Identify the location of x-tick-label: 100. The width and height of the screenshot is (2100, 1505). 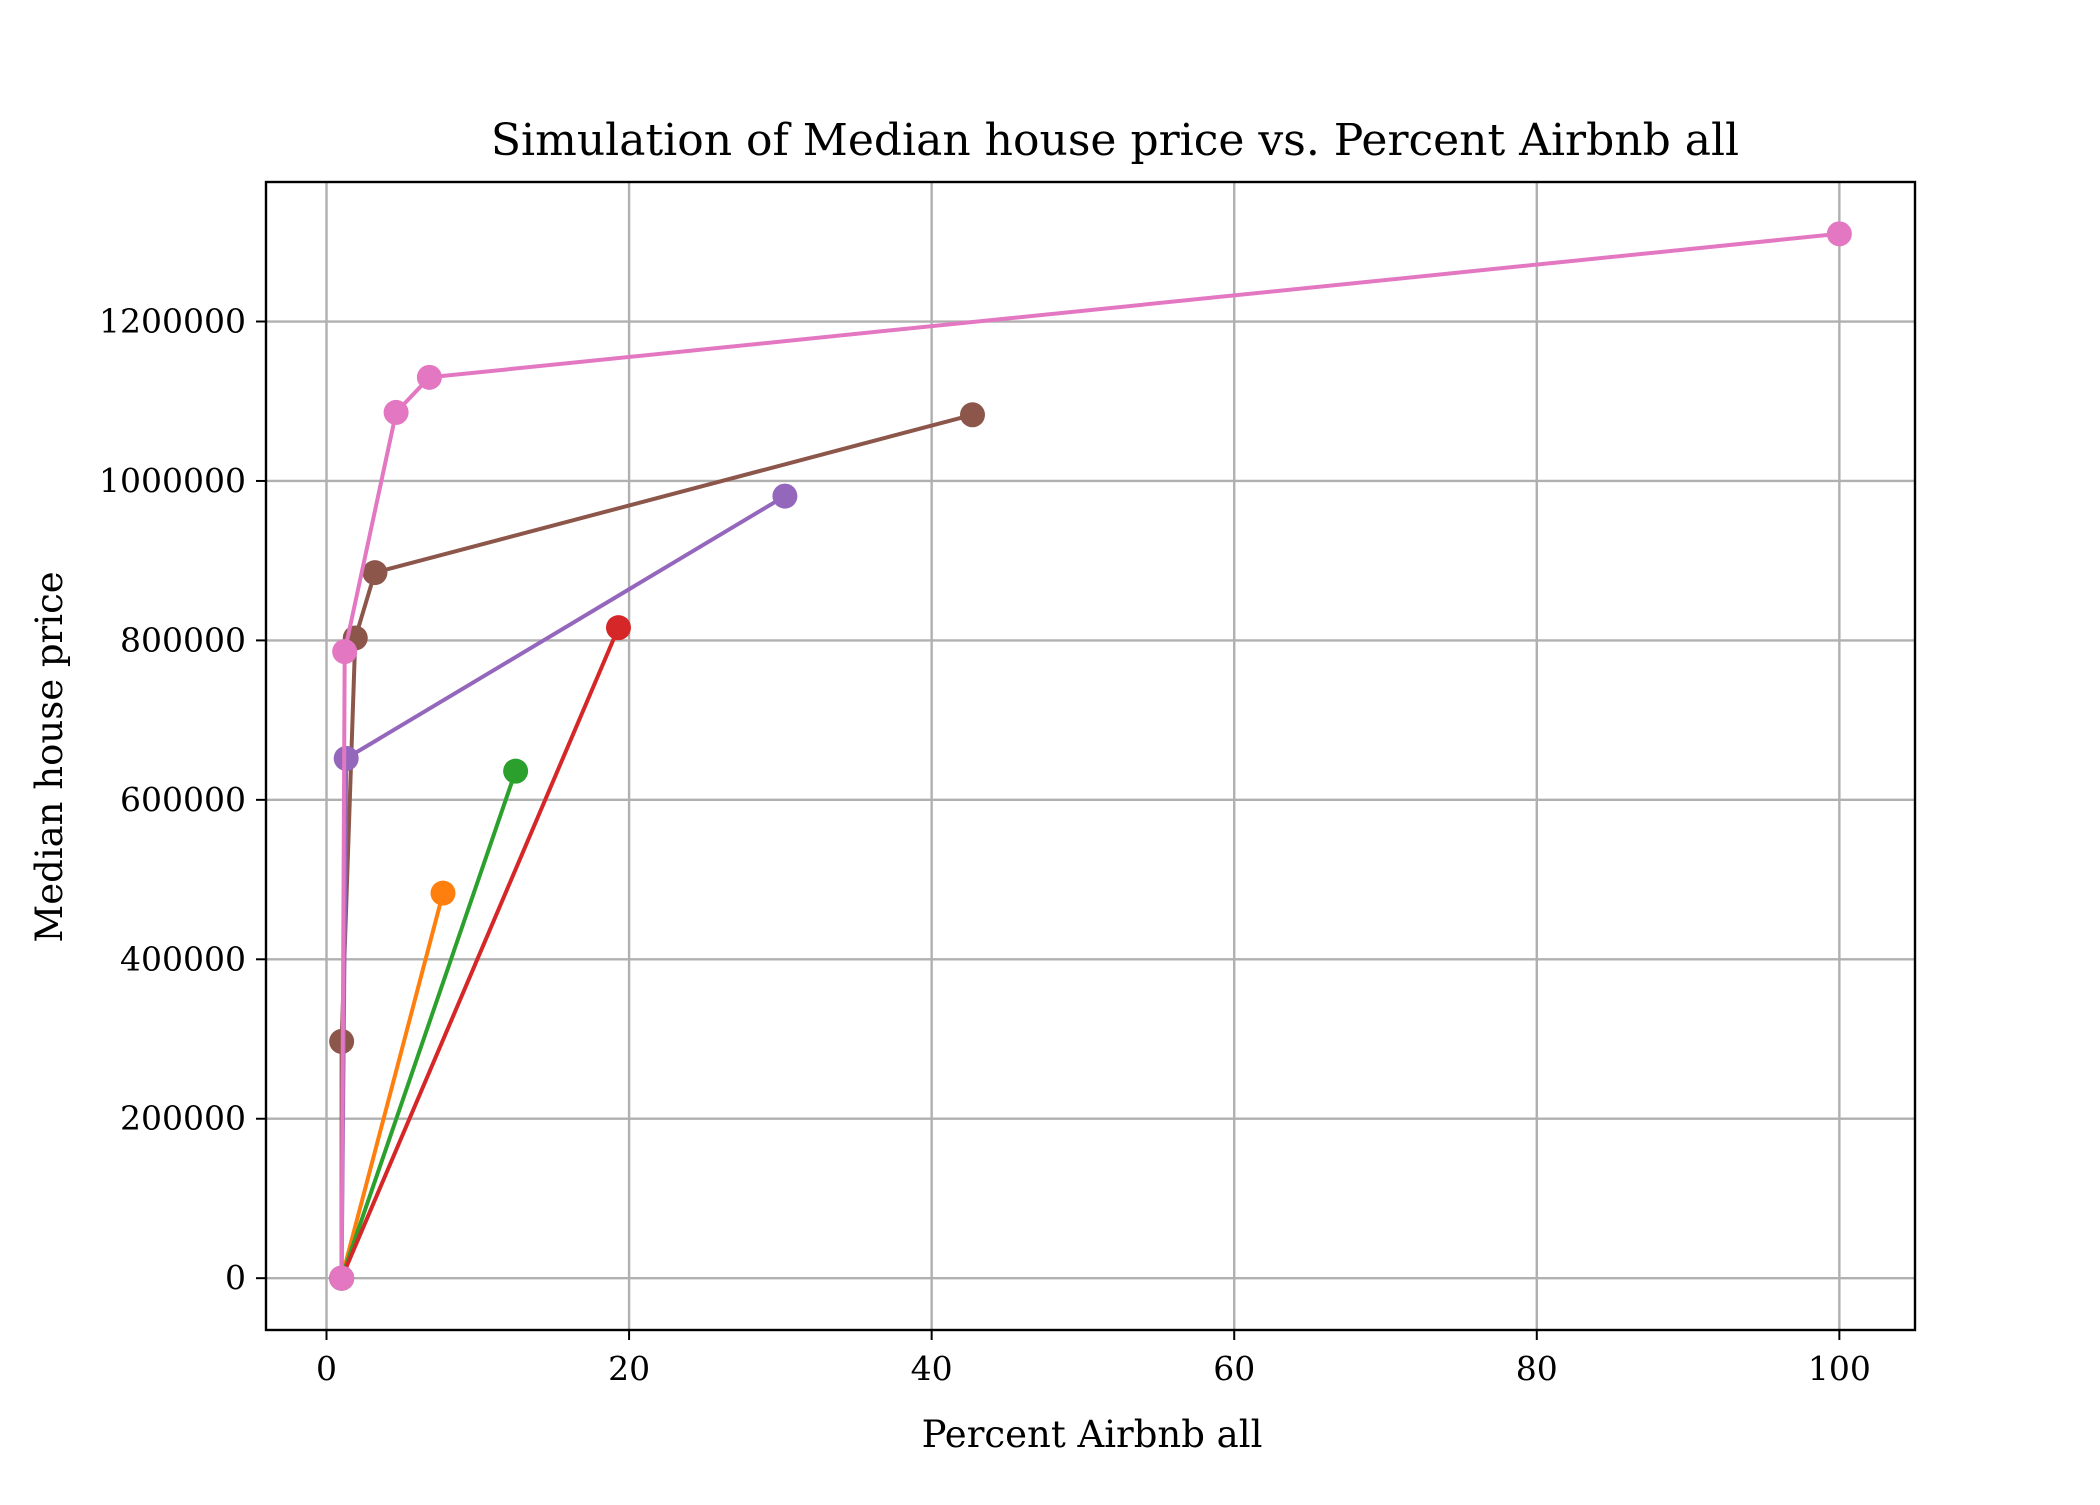
(1839, 1368).